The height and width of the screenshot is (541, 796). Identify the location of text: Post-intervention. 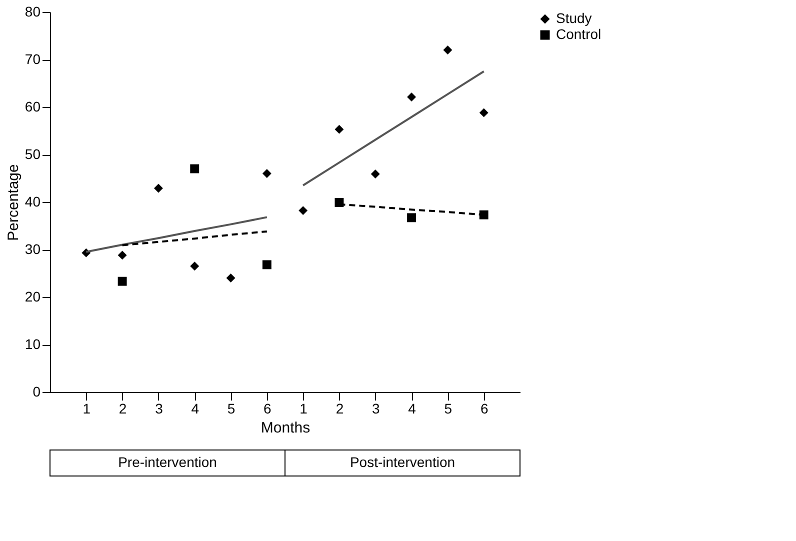
(403, 462).